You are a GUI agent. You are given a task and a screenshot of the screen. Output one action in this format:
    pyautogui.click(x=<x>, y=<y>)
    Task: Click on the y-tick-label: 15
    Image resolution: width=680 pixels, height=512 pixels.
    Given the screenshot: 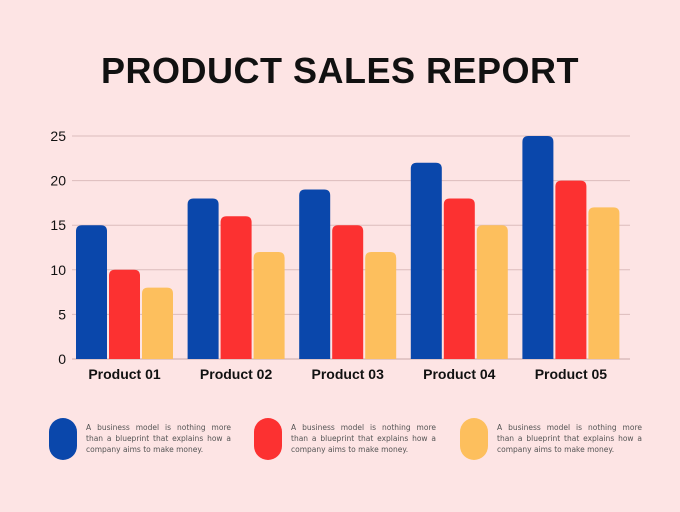 What is the action you would take?
    pyautogui.click(x=58, y=225)
    